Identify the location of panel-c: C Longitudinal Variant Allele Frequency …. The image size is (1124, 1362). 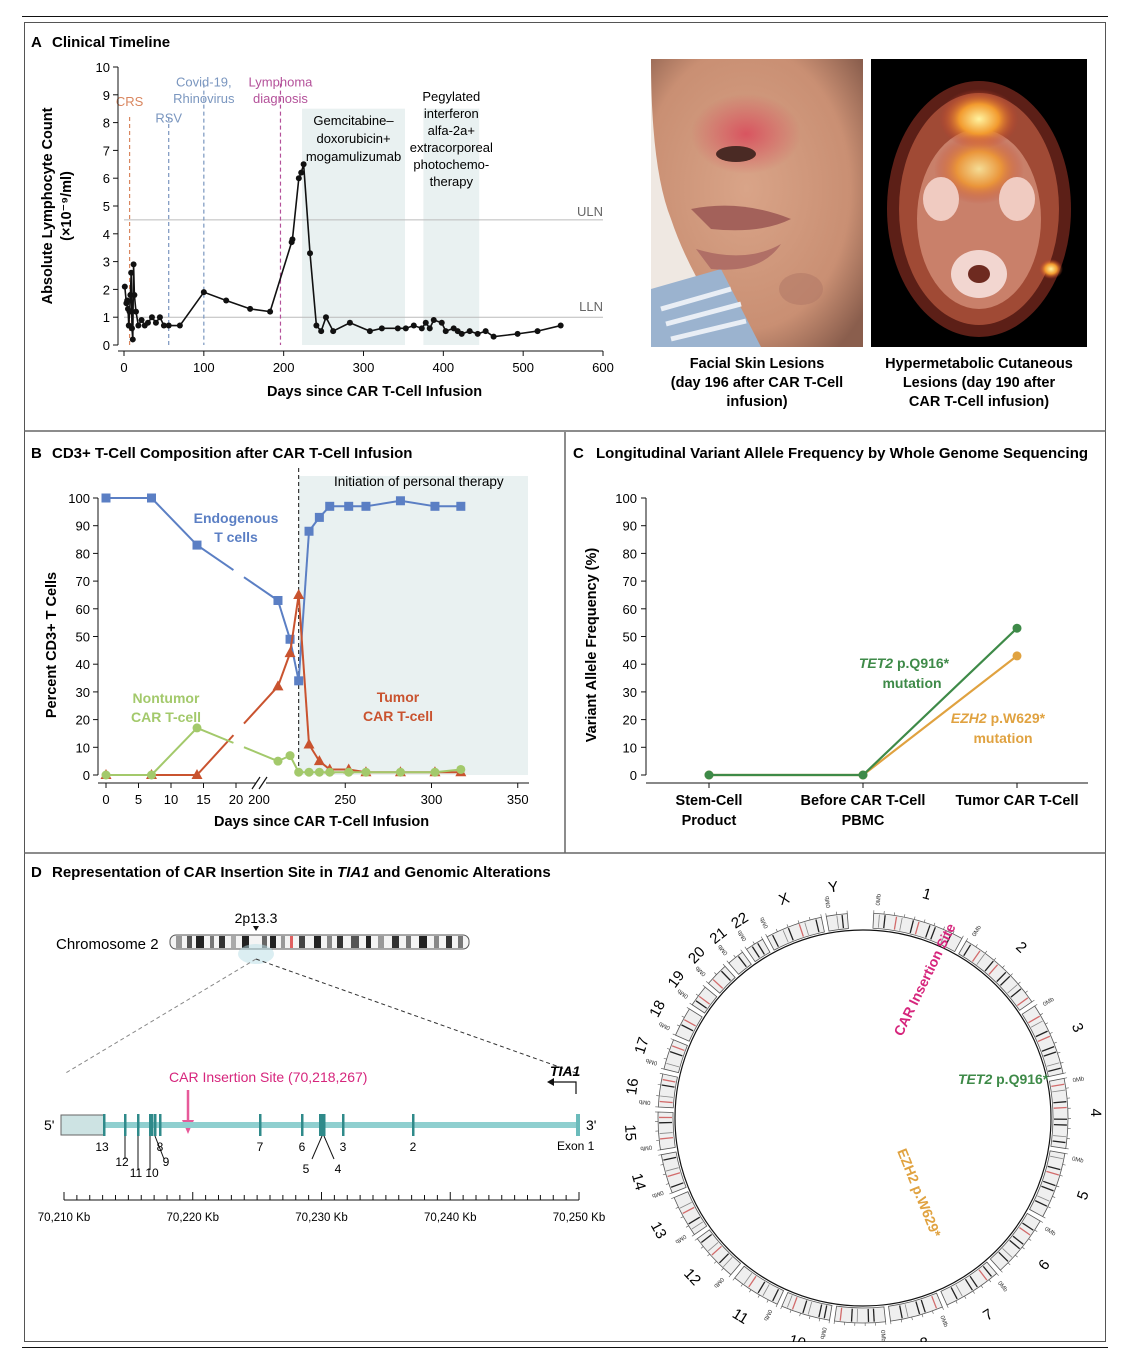
(836, 649).